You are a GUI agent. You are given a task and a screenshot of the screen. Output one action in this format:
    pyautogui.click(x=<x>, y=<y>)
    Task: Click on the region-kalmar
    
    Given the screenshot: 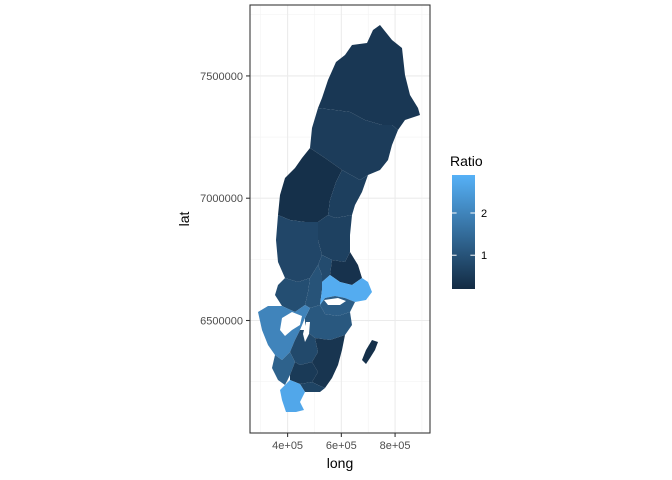 What is the action you would take?
    pyautogui.click(x=328, y=361)
    